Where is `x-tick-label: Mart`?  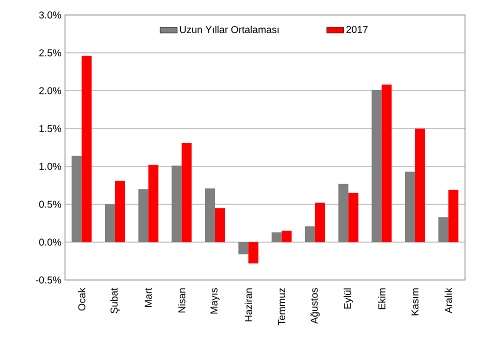
x-tick-label: Mart is located at coordinates (148, 297).